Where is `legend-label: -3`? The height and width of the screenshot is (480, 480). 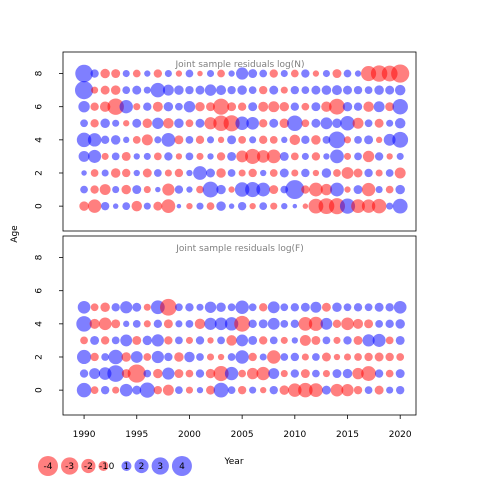
legend-label: -3 is located at coordinates (69, 467).